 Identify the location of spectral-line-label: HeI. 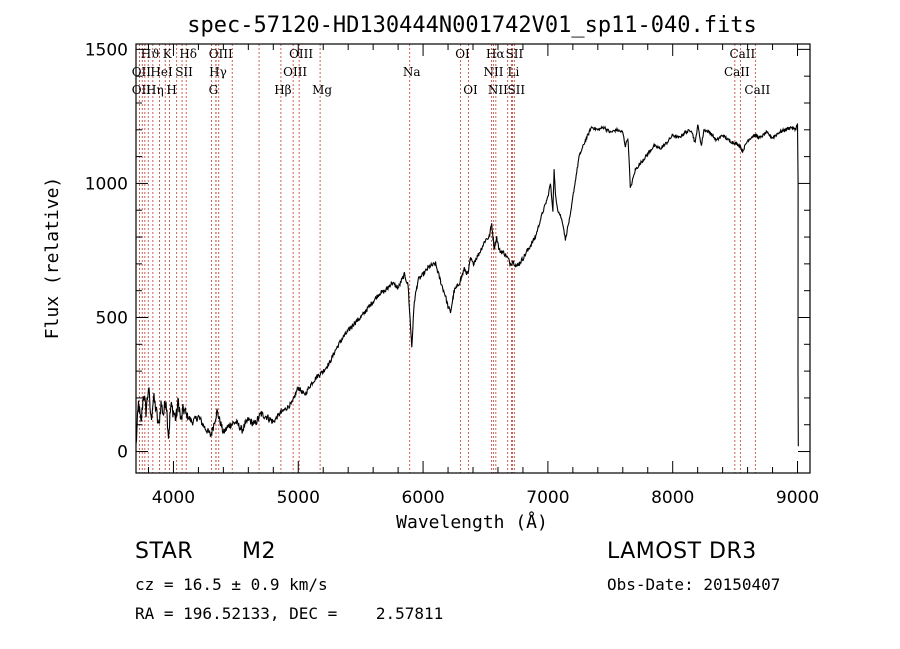
(161, 72).